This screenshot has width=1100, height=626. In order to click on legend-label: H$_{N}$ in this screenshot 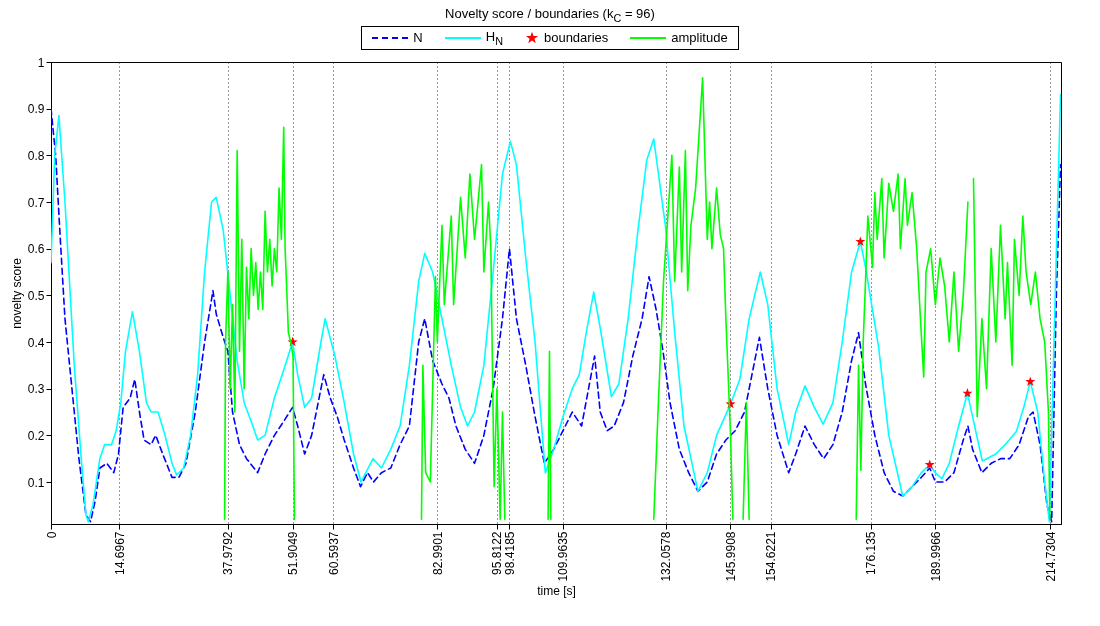, I will do `click(494, 38)`.